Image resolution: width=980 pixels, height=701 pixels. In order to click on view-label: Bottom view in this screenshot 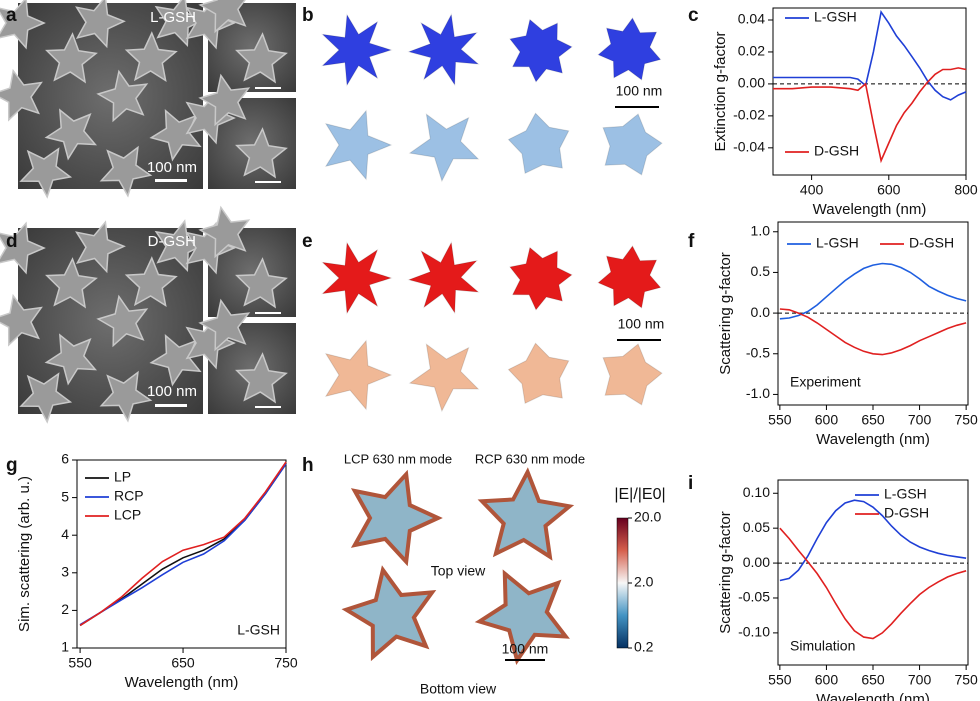, I will do `click(458, 689)`.